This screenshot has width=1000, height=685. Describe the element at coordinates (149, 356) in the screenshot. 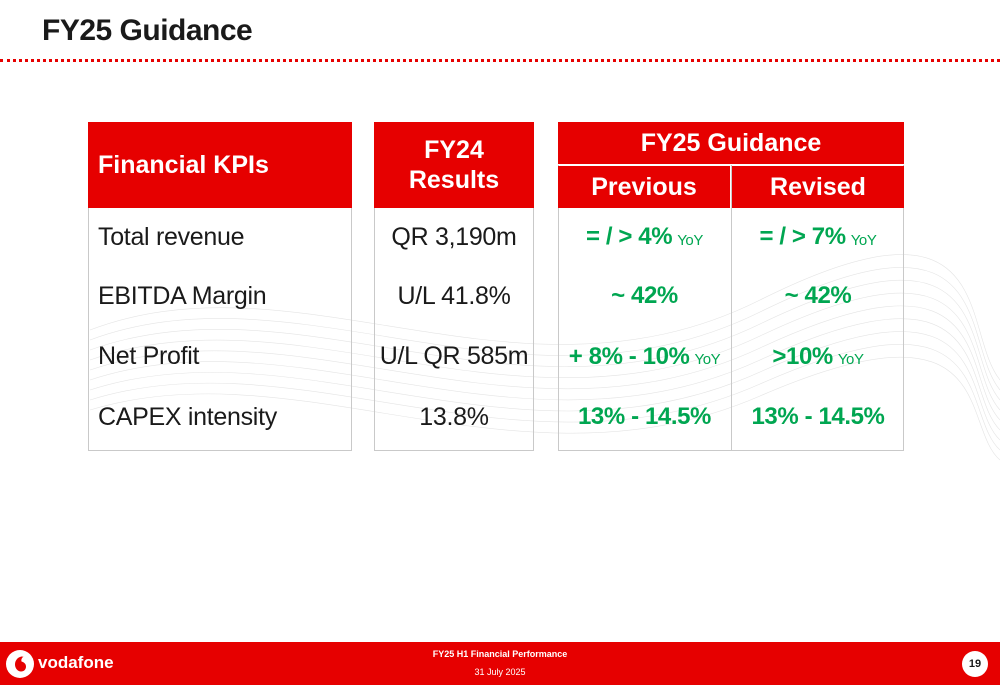

I see `row-label-net-profit: Net Profit` at that location.